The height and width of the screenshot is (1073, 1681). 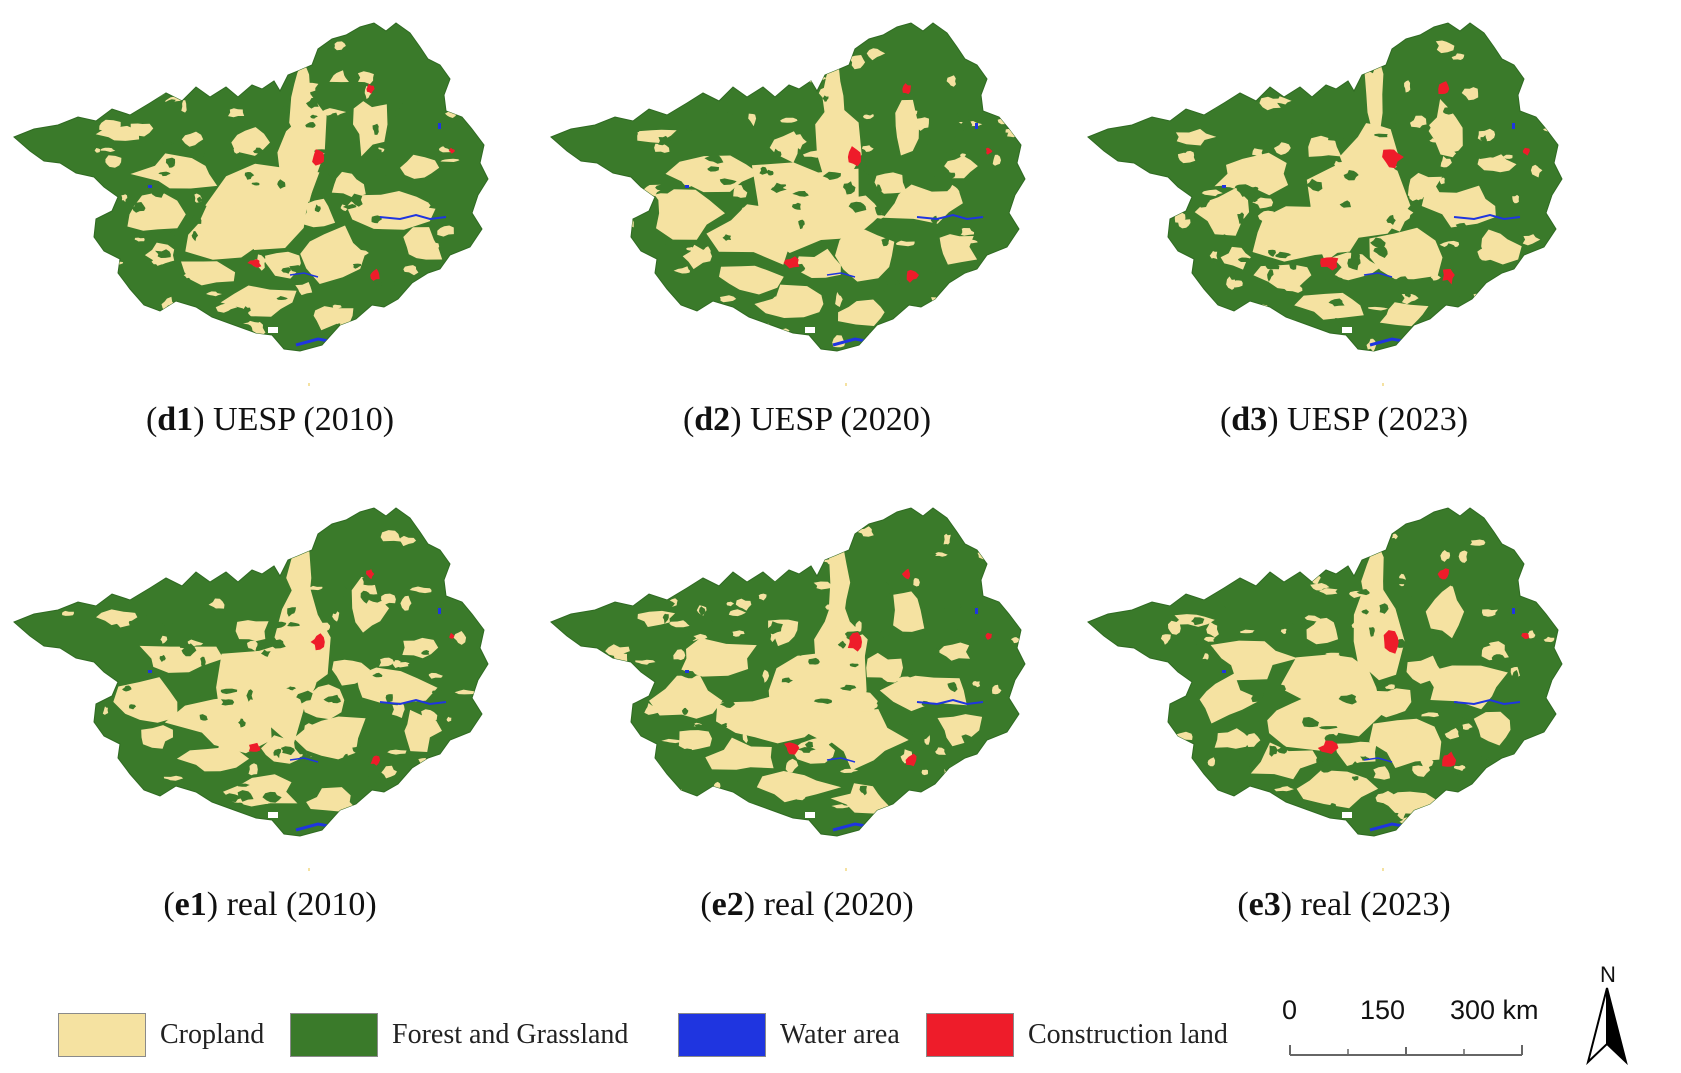 I want to click on map-e1, so click(x=251, y=689).